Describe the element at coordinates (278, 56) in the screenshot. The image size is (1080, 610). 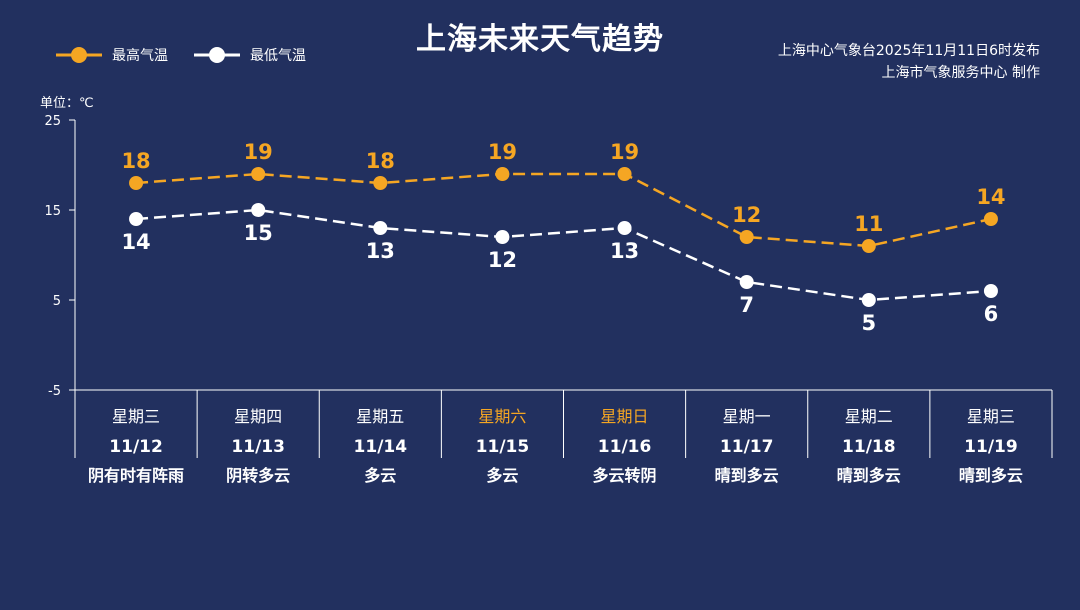
I see `legend-label-low: 最低气温` at that location.